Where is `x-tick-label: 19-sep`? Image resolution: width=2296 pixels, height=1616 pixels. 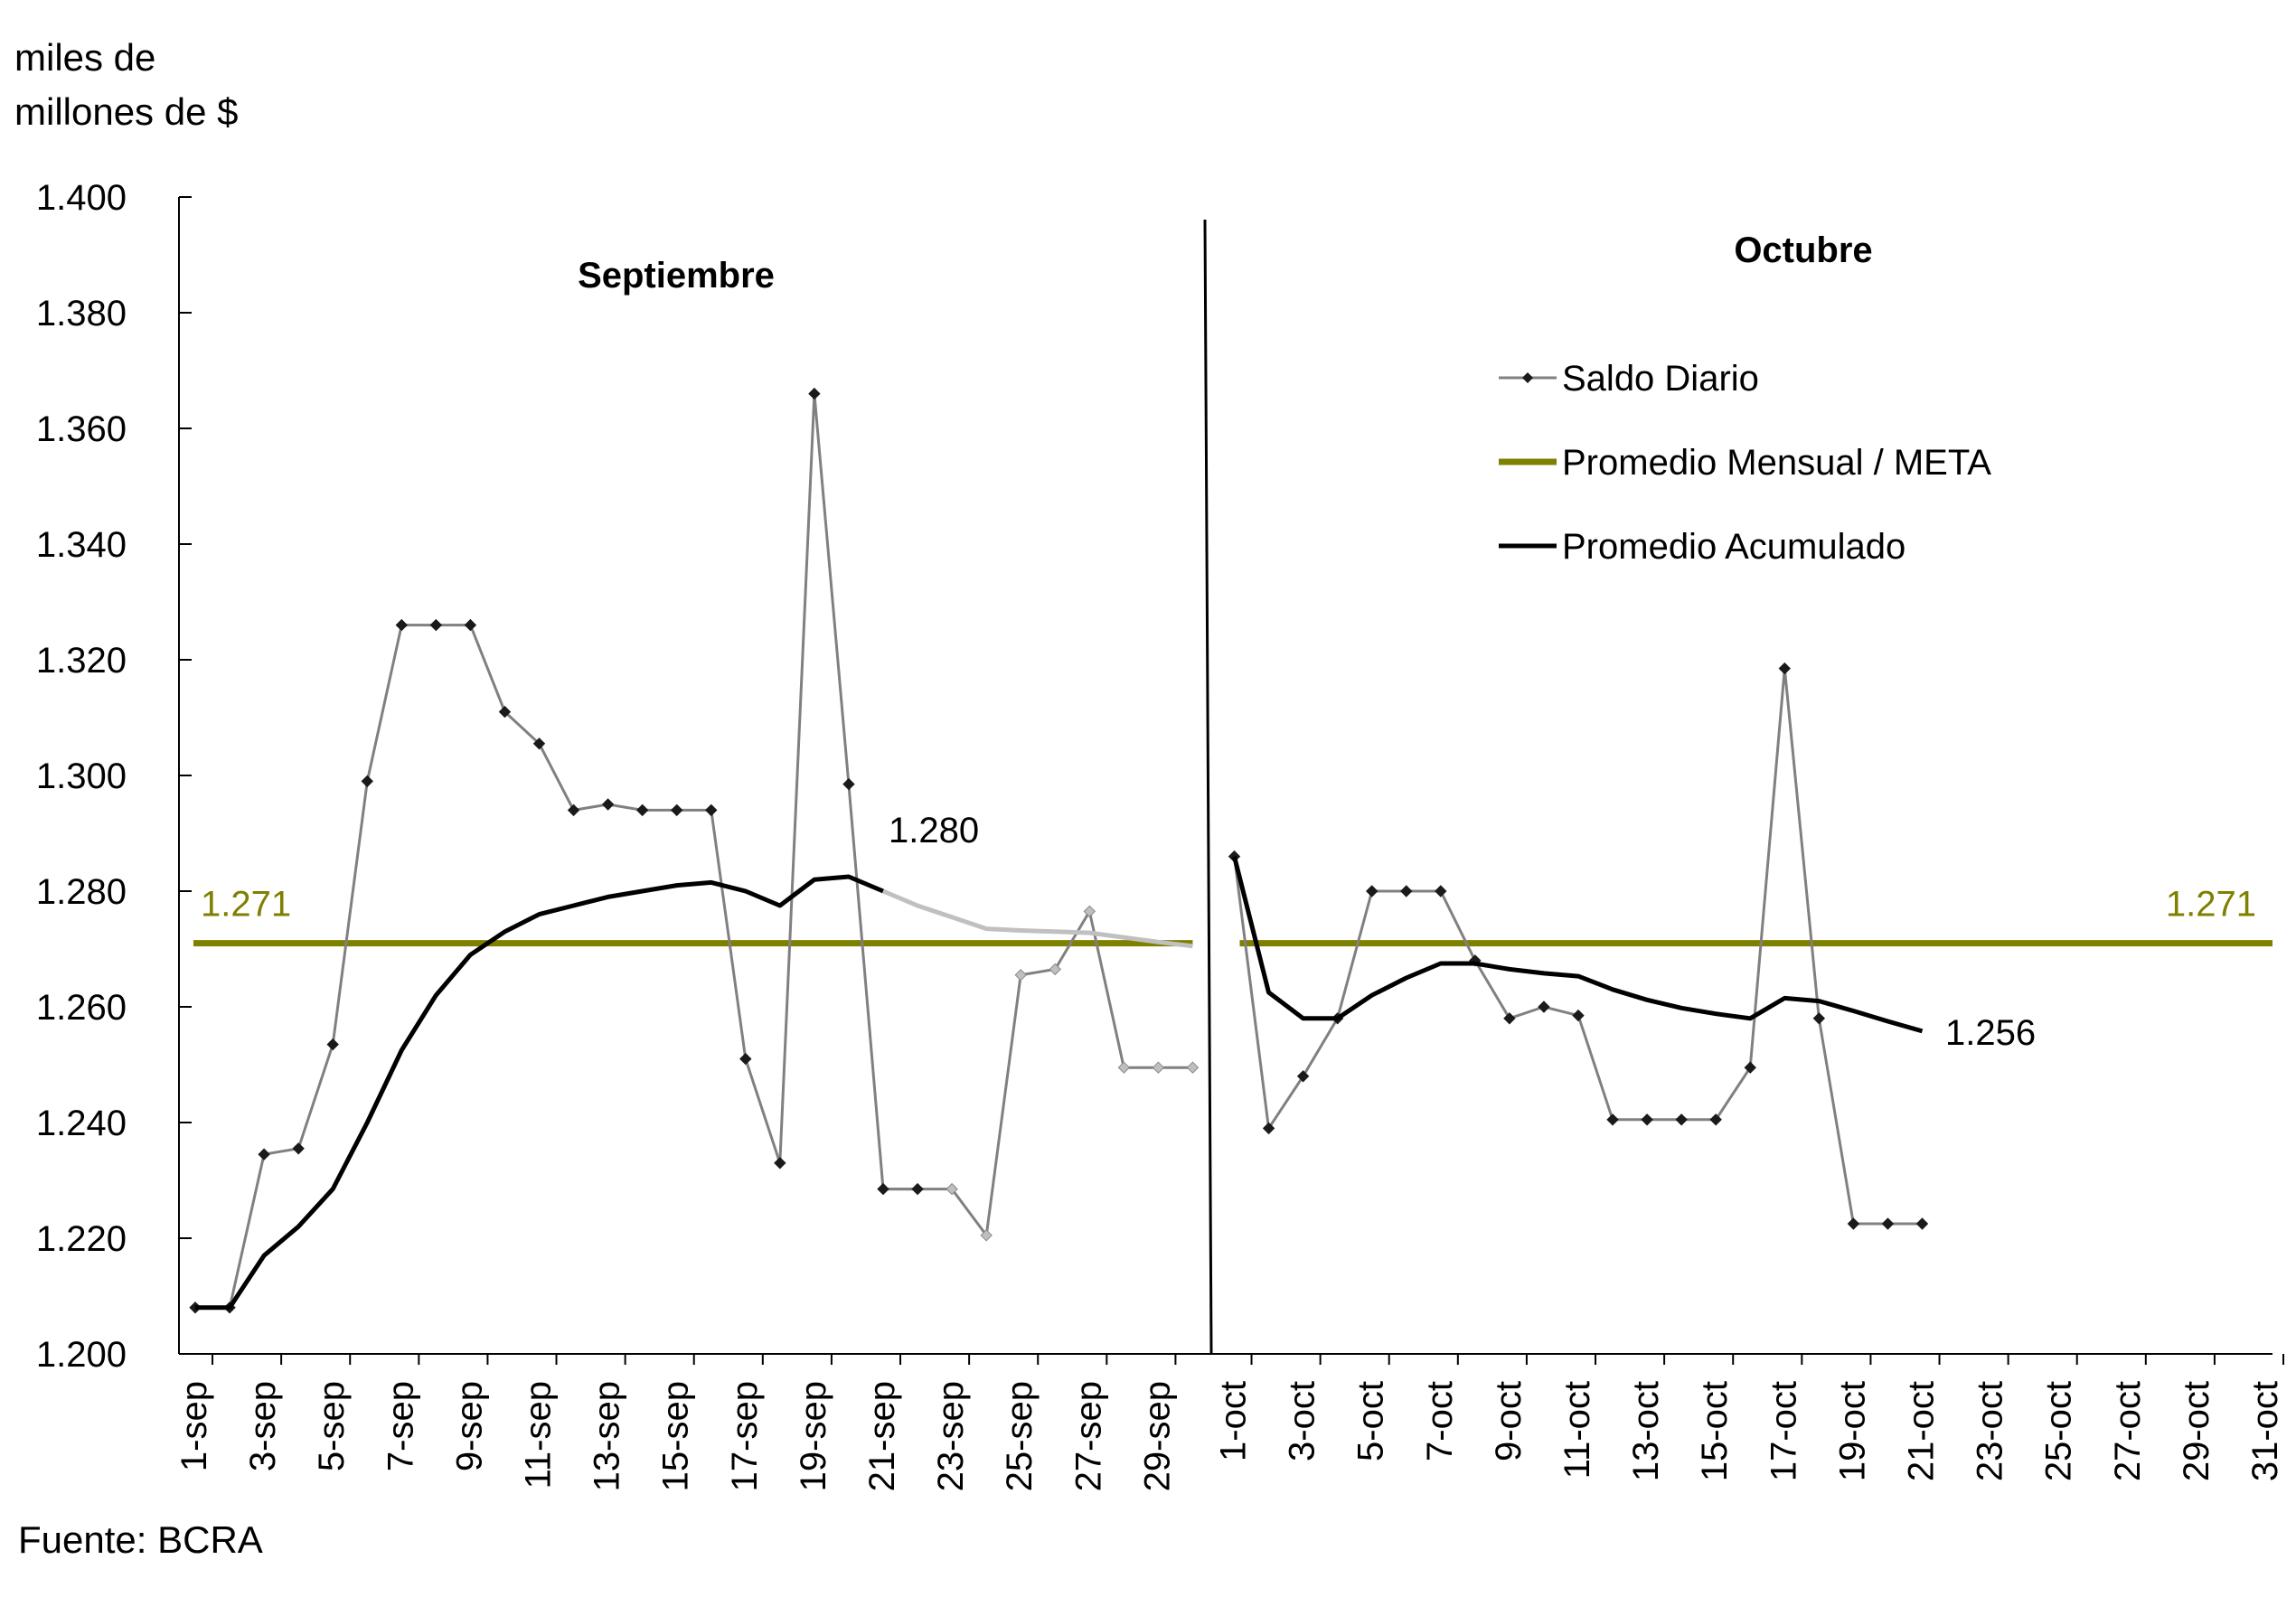
x-tick-label: 19-sep is located at coordinates (813, 1436).